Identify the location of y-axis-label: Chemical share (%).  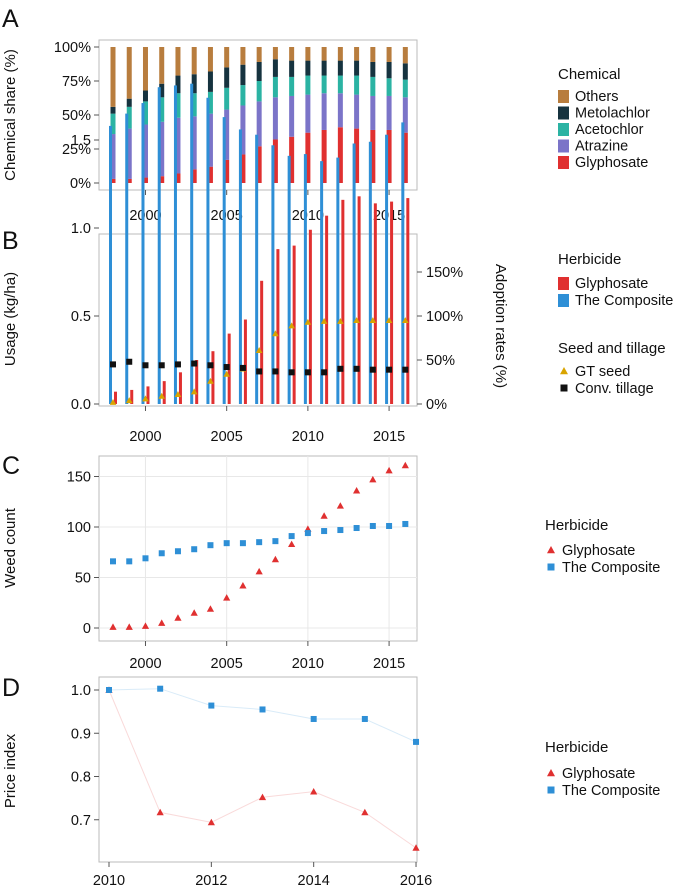
(10, 115).